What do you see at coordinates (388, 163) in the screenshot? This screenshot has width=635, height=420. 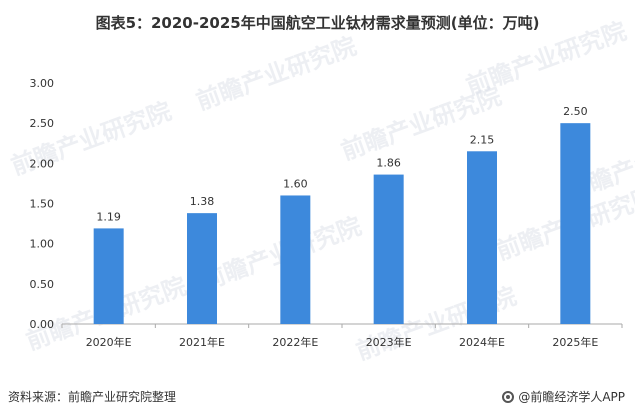 I see `data-label: 1.86` at bounding box center [388, 163].